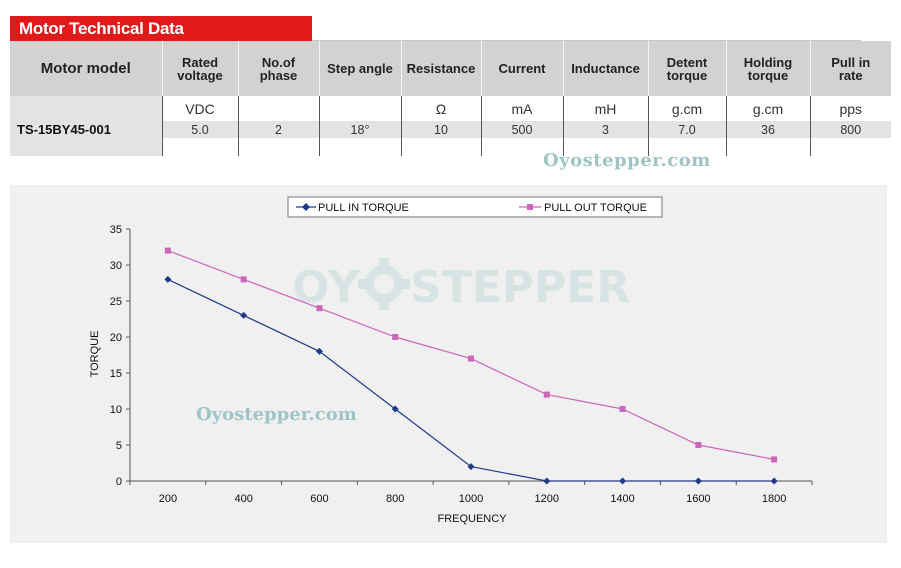 This screenshot has width=901, height=568. What do you see at coordinates (698, 499) in the screenshot?
I see `x-tick-label: 1600` at bounding box center [698, 499].